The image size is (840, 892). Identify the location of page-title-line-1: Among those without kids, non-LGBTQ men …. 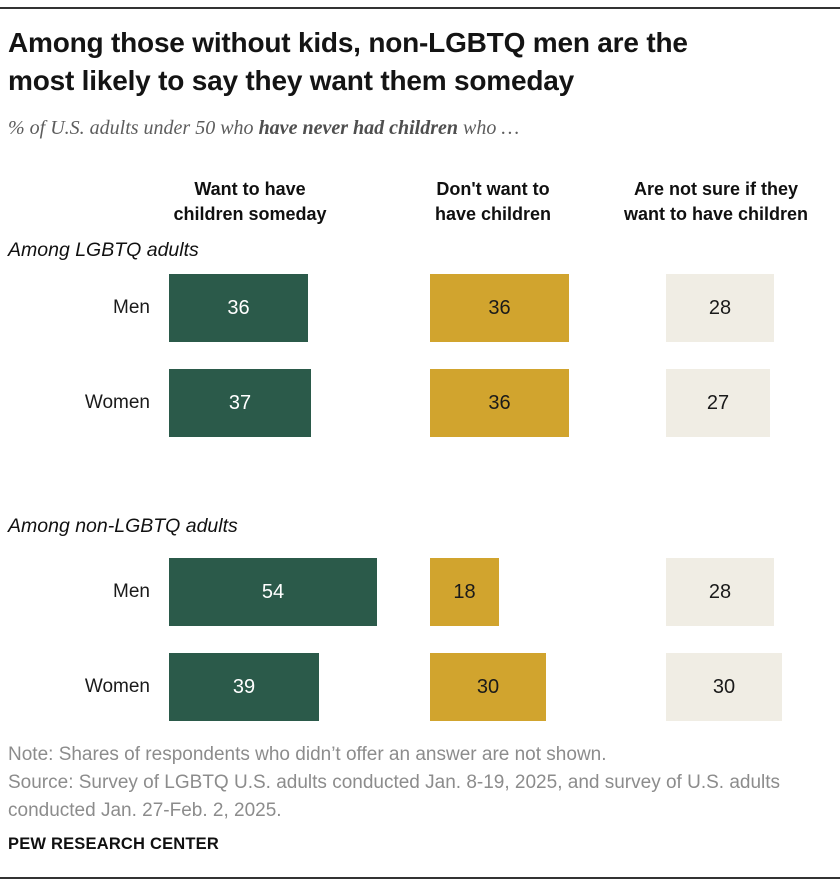
(348, 42).